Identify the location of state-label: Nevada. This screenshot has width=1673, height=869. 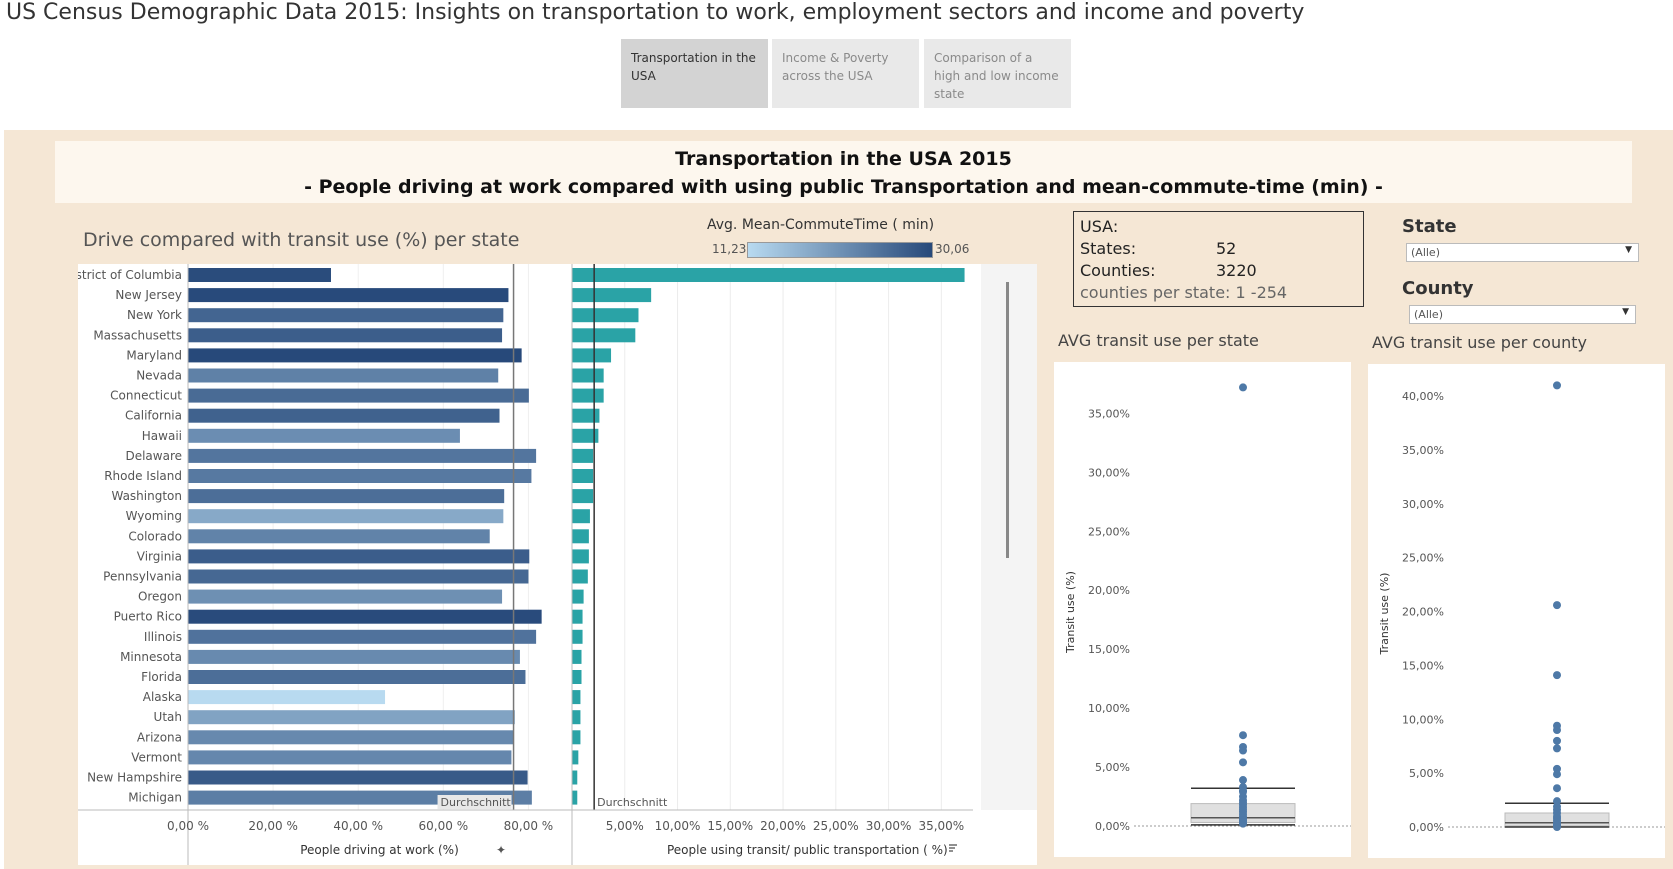
(159, 376).